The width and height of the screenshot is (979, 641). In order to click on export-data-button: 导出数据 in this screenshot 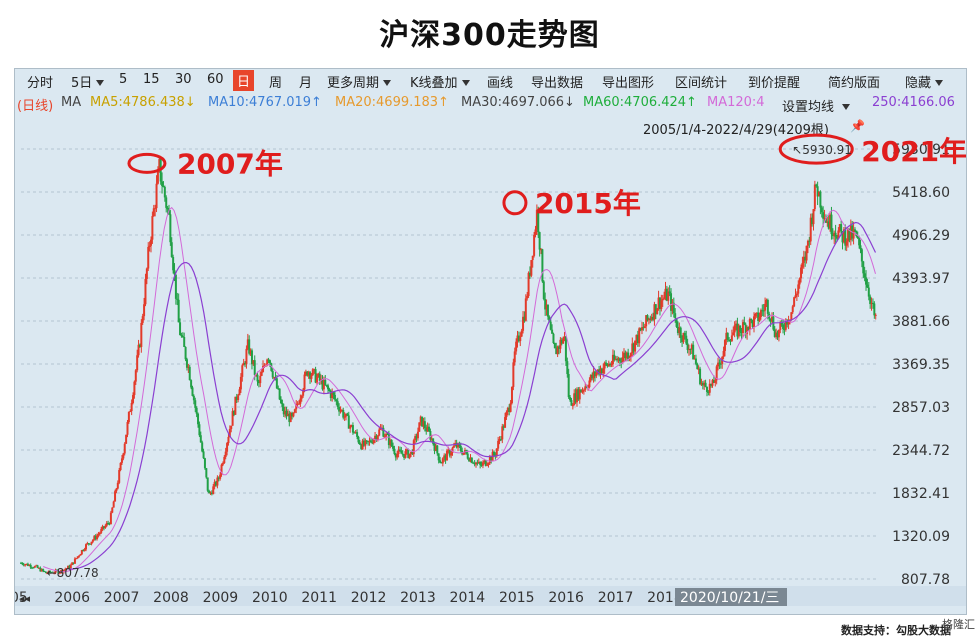, I will do `click(557, 83)`.